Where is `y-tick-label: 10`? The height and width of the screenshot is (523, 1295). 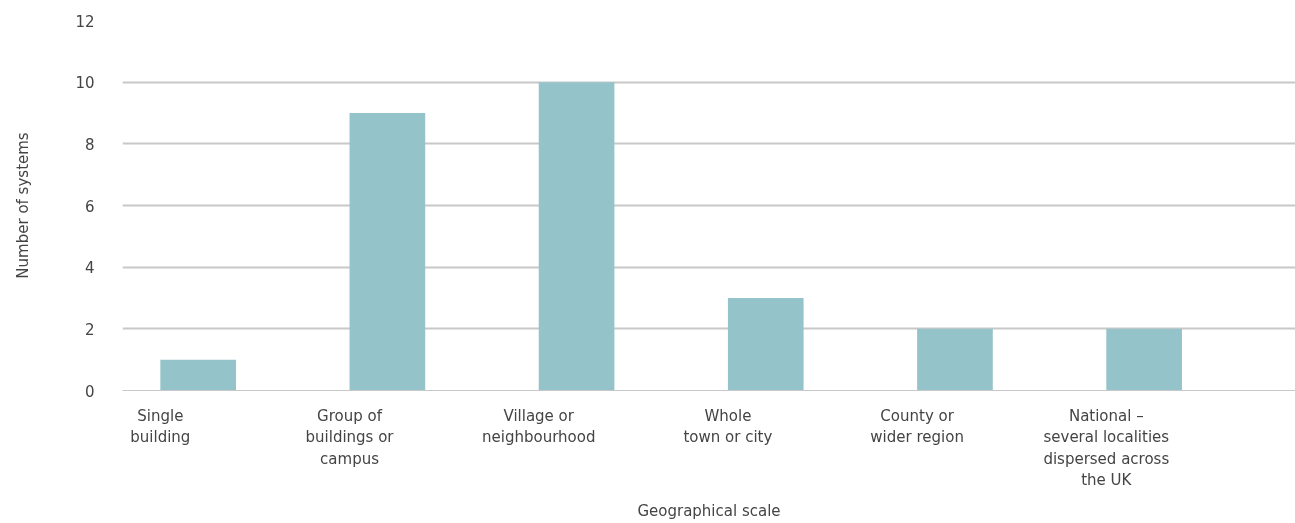
y-tick-label: 10 is located at coordinates (85, 83).